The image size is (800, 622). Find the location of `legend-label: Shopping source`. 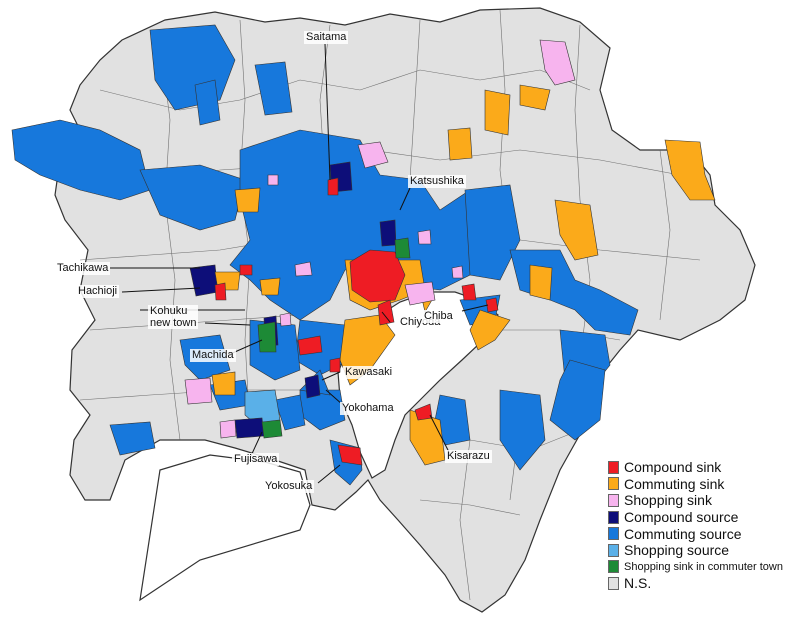

legend-label: Shopping source is located at coordinates (677, 550).